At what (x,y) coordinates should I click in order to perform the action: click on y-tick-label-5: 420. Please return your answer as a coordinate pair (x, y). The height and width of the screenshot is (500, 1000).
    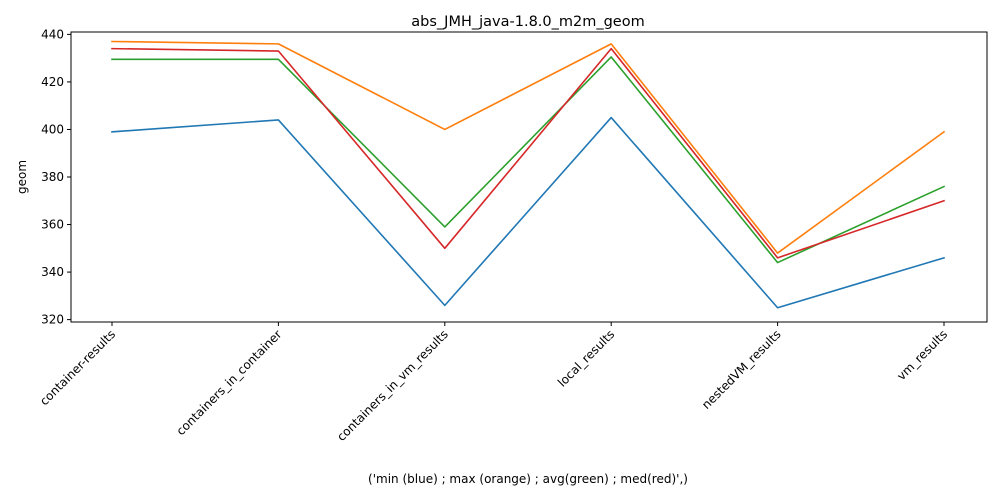
    Looking at the image, I should click on (52, 82).